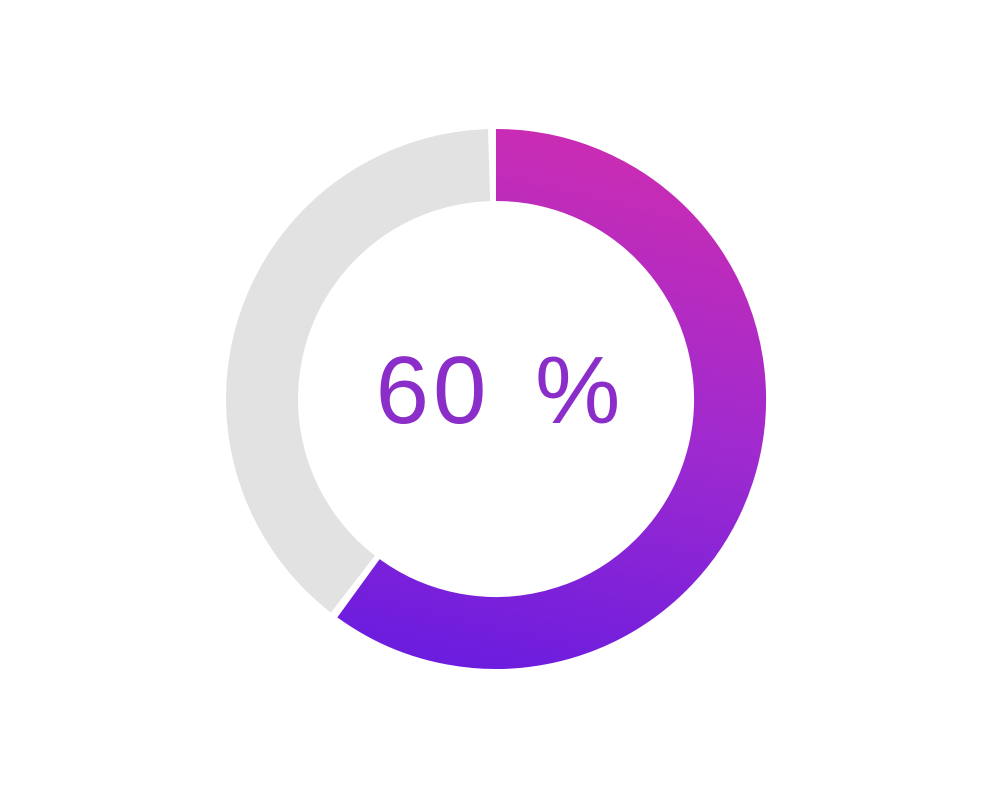 The height and width of the screenshot is (798, 1000). I want to click on donut-center-label: 60 %, so click(500, 390).